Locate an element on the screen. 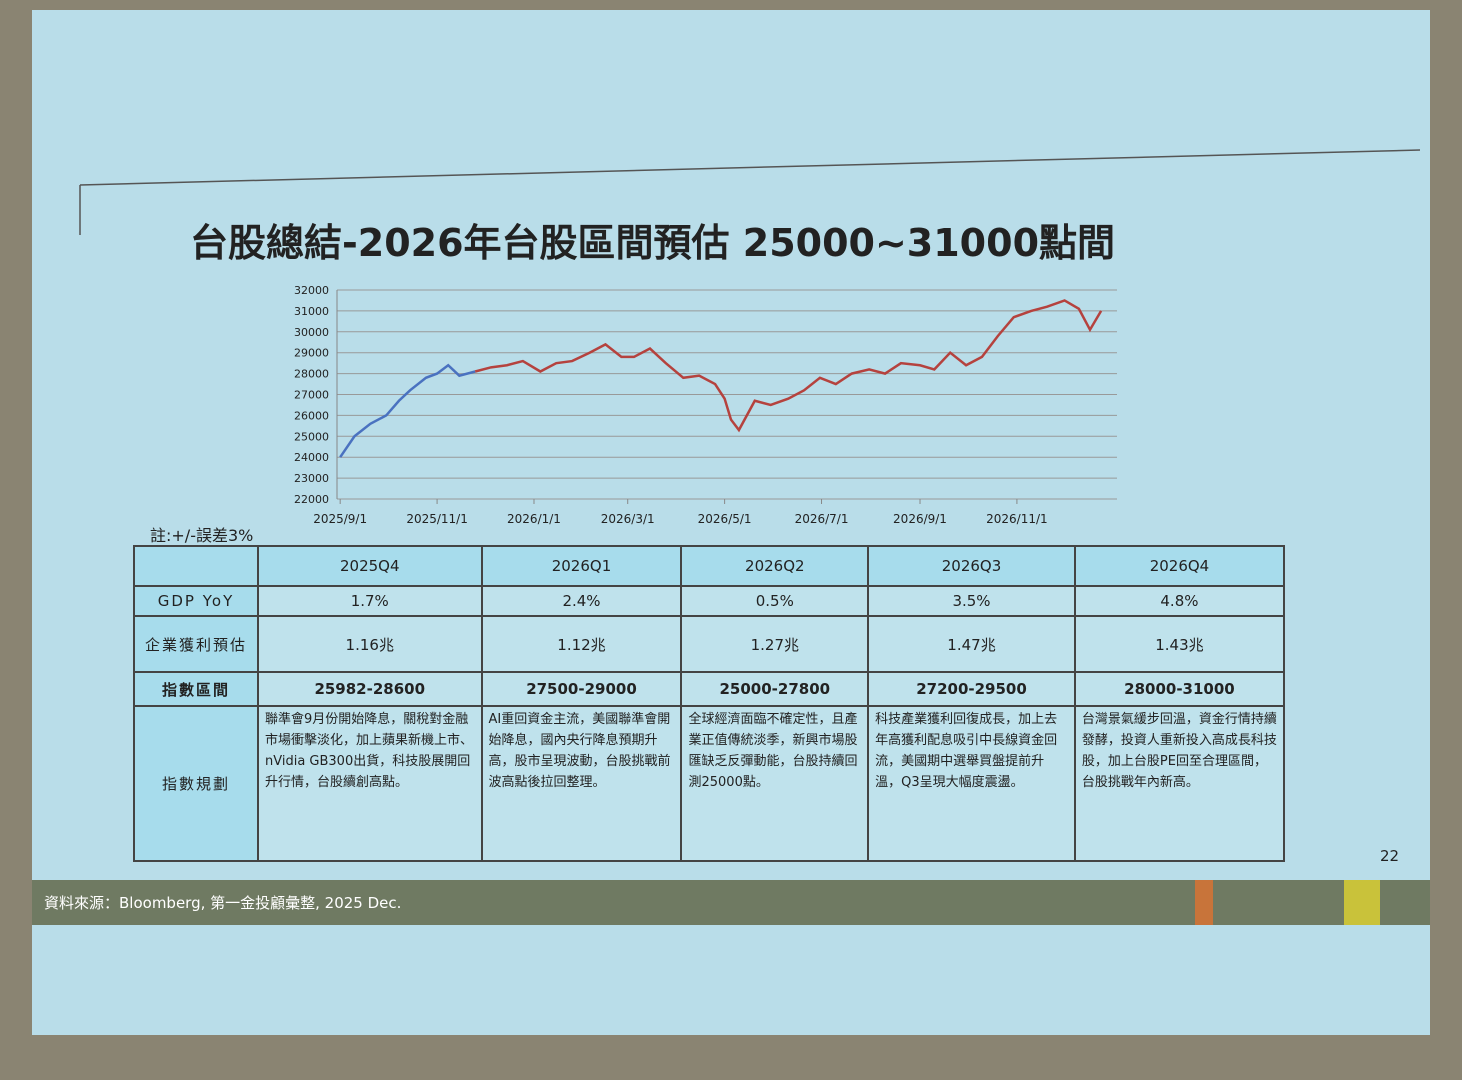  table-cell: 4.8% is located at coordinates (1179, 601).